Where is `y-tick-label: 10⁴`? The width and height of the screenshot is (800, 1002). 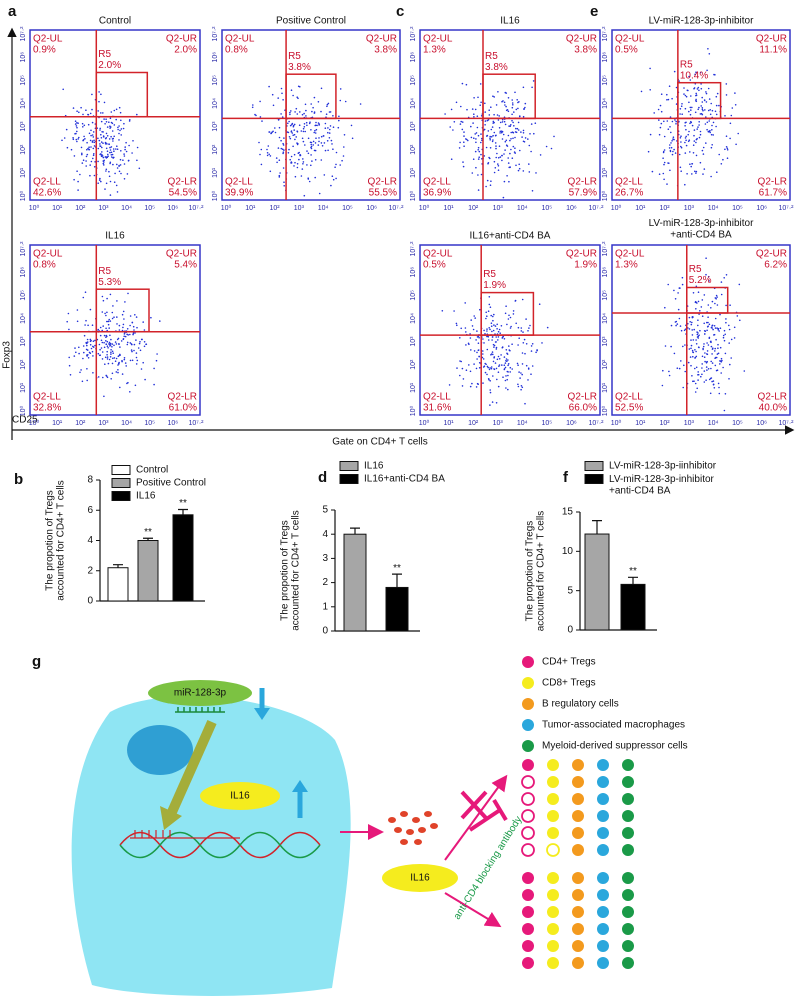 y-tick-label: 10⁴ is located at coordinates (23, 103).